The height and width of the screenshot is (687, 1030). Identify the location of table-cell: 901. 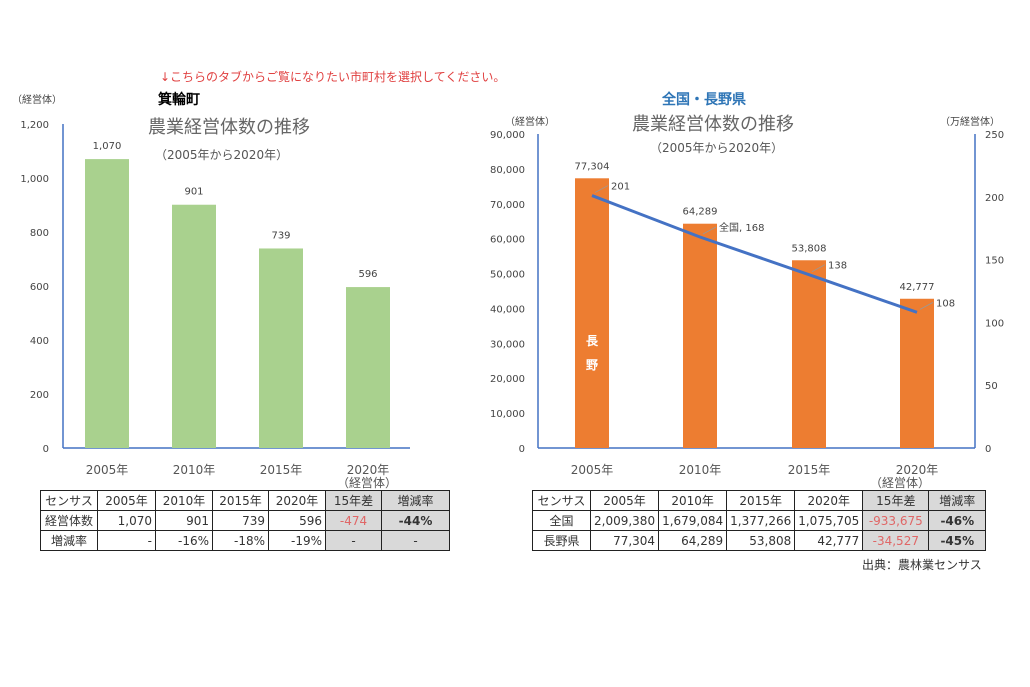
(184, 520).